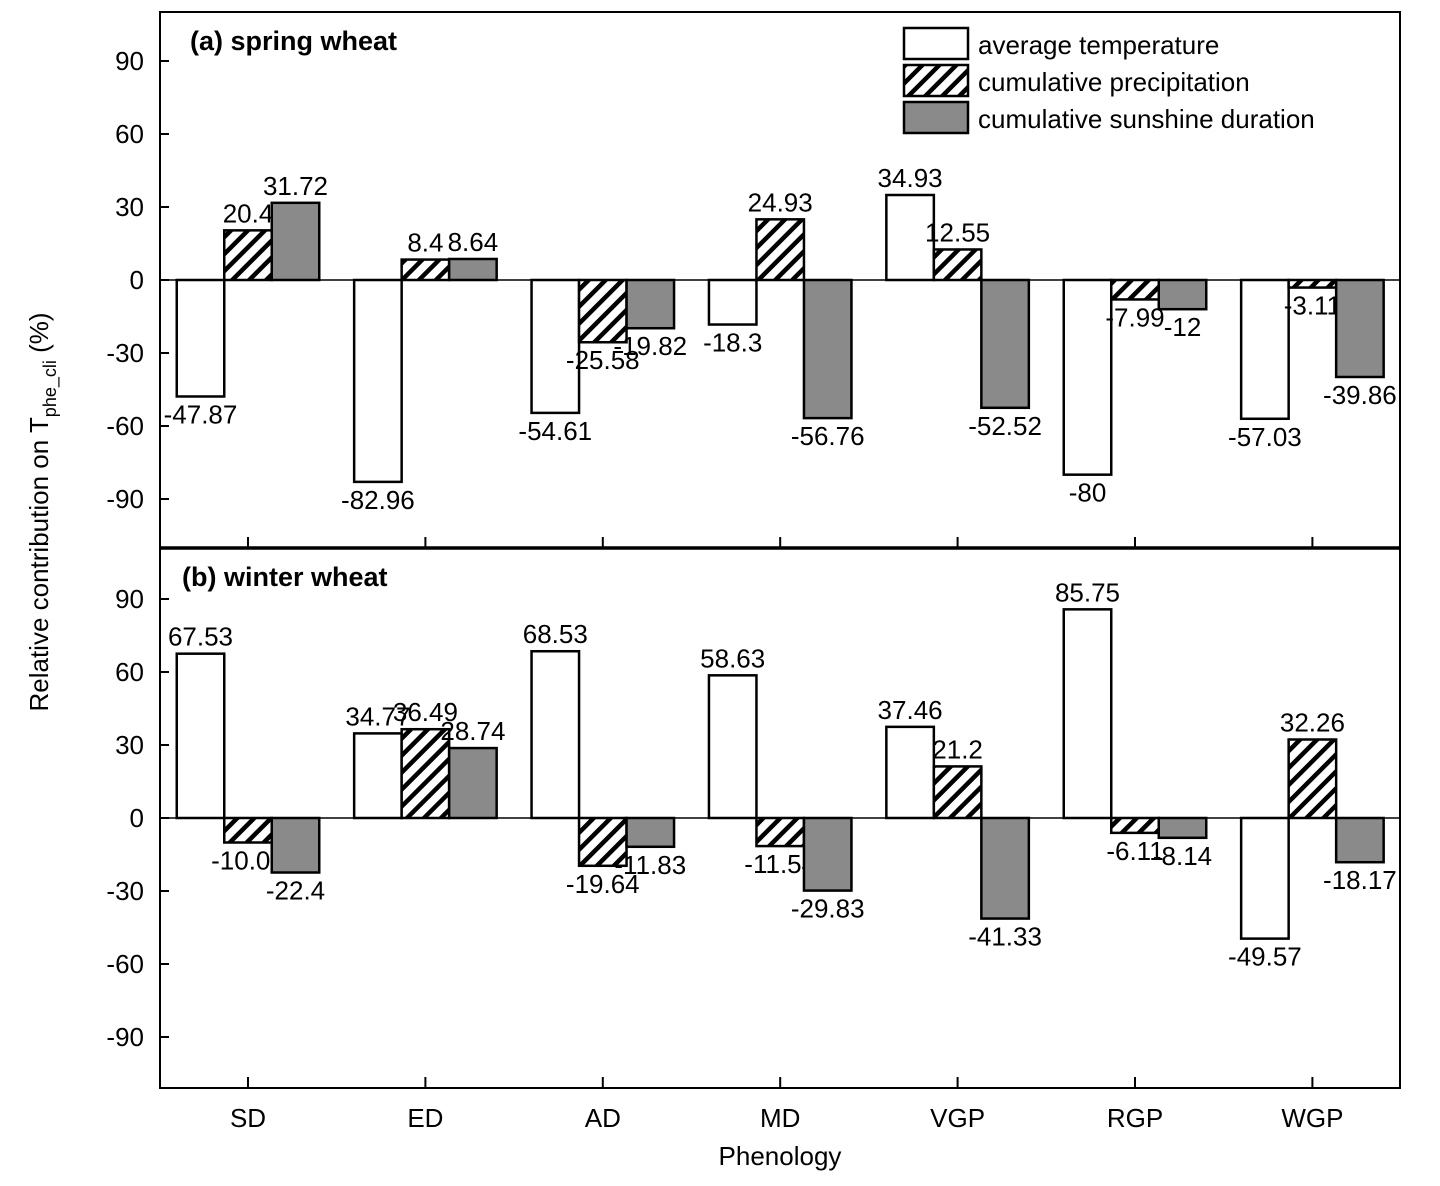 This screenshot has width=1440, height=1186. What do you see at coordinates (1146, 119) in the screenshot?
I see `legend-label: cumulative sunshine duration` at bounding box center [1146, 119].